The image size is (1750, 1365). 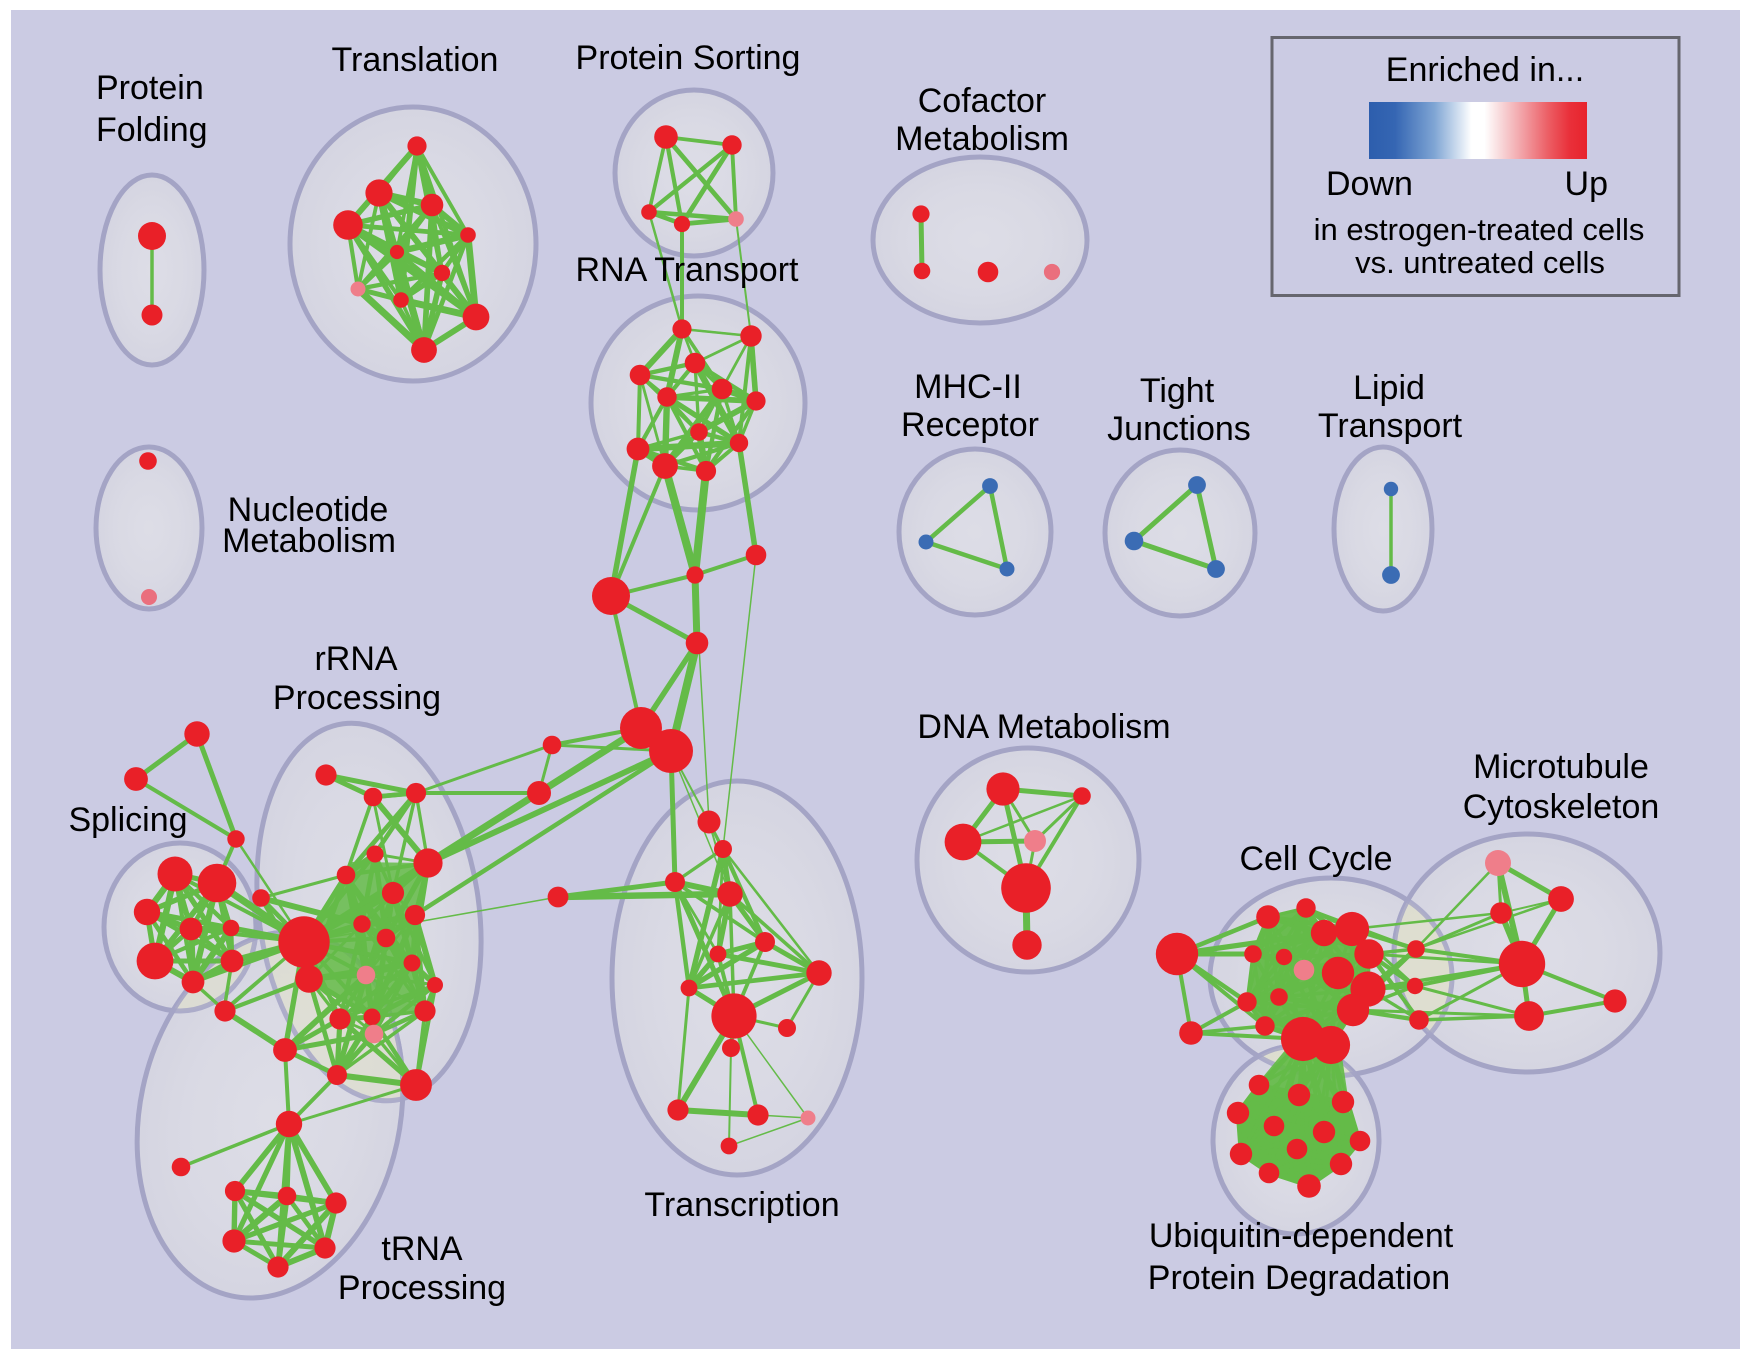 I want to click on svg-text: Cell Cycle, so click(x=1315, y=859).